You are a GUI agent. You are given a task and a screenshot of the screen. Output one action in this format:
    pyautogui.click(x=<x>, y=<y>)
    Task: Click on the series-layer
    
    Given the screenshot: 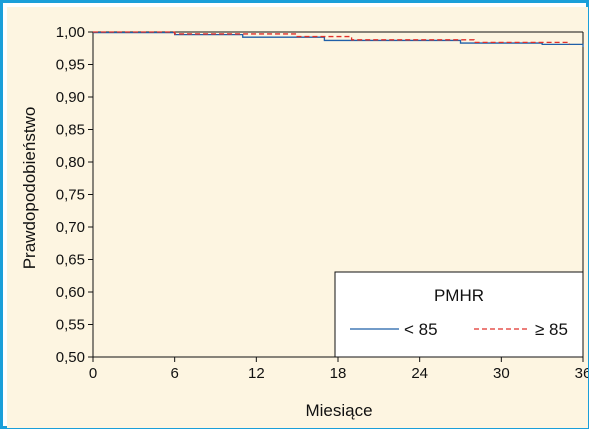 What is the action you would take?
    pyautogui.click(x=338, y=39)
    